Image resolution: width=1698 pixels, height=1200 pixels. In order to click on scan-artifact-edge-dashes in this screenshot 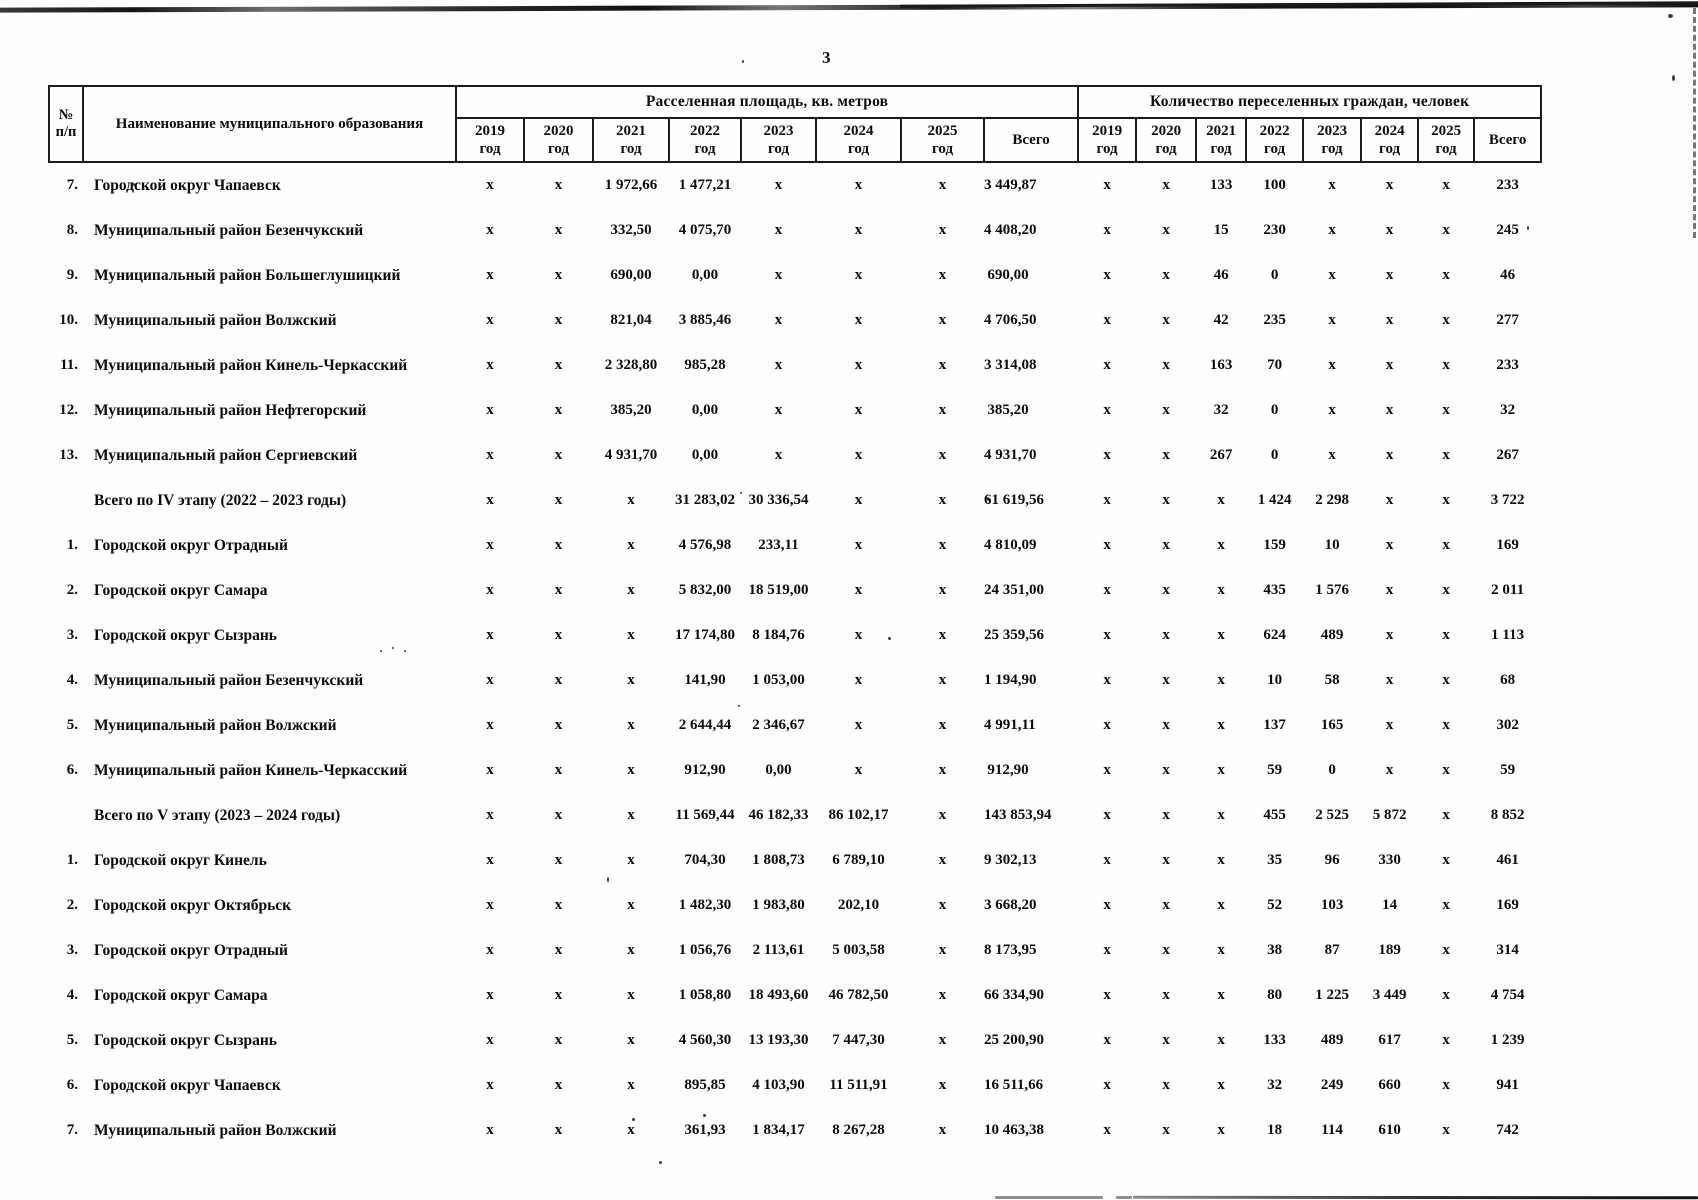, I will do `click(1694, 123)`.